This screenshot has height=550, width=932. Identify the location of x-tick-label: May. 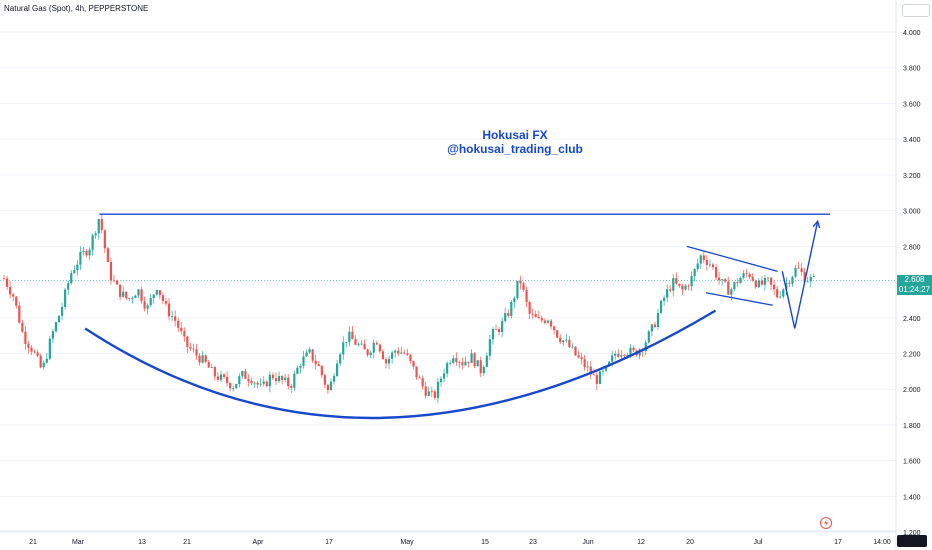
(407, 542).